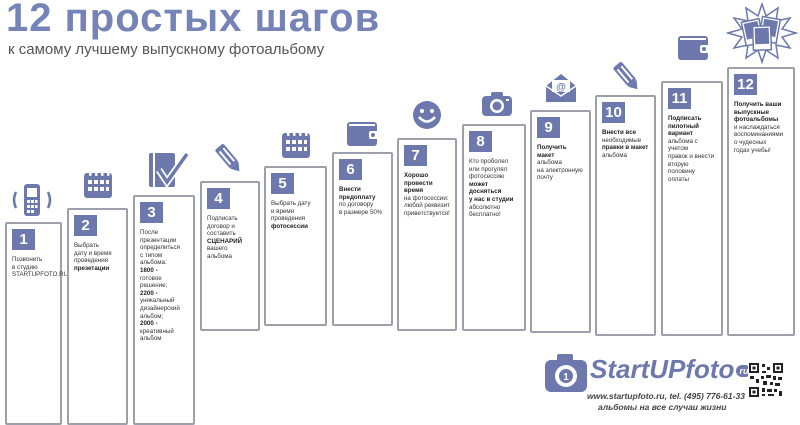 The height and width of the screenshot is (425, 800). What do you see at coordinates (282, 183) in the screenshot?
I see `step-number: 5` at bounding box center [282, 183].